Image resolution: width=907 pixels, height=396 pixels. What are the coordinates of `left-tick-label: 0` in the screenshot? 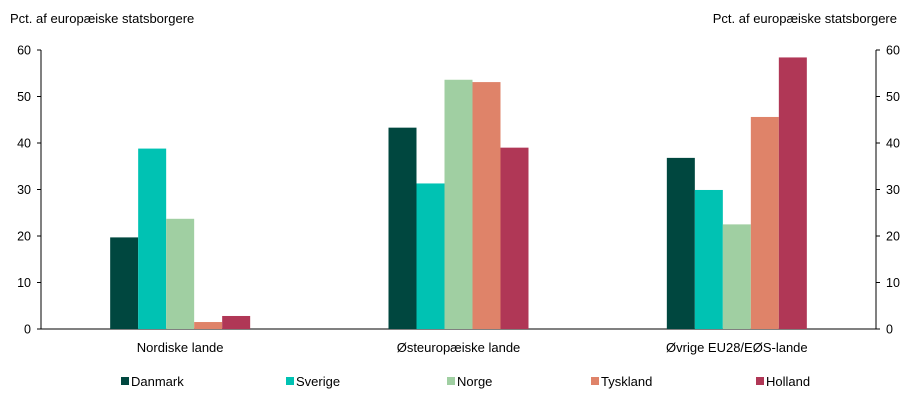 It's located at (27, 330).